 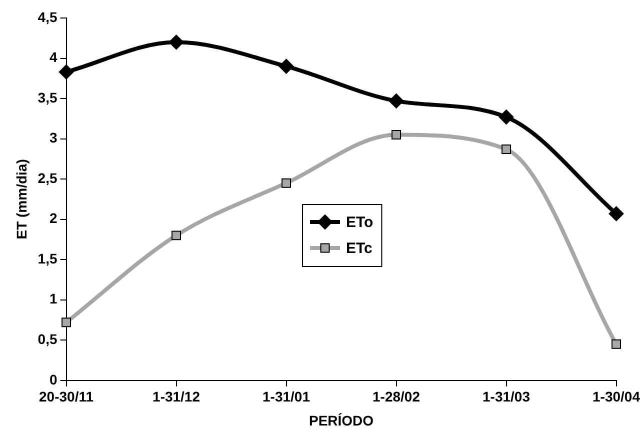 I want to click on y-axis-title: ET (mm/dia), so click(x=21, y=199).